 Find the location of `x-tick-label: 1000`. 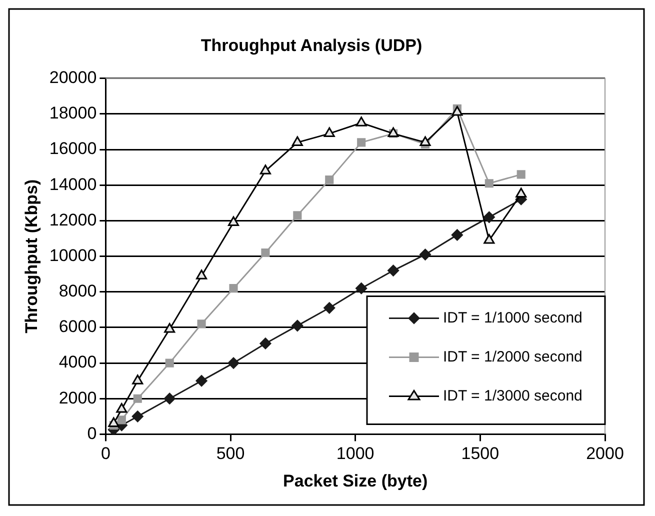

x-tick-label: 1000 is located at coordinates (355, 454).